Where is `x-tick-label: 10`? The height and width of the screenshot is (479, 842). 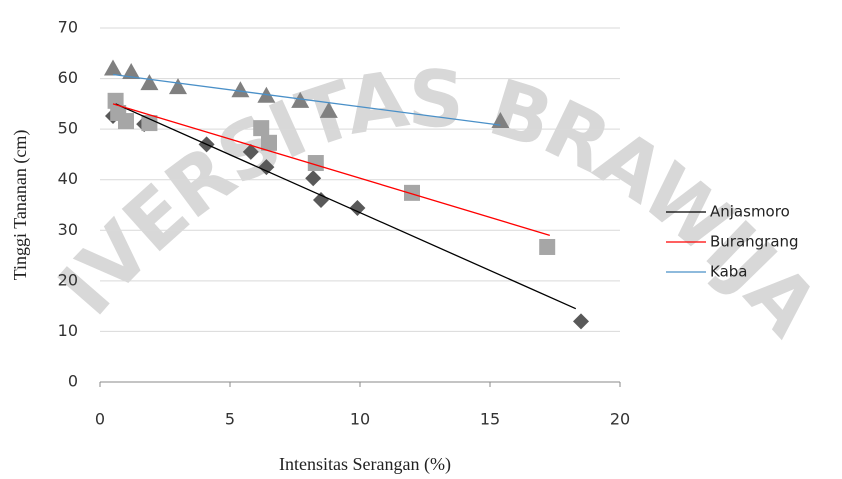
x-tick-label: 10 is located at coordinates (360, 419).